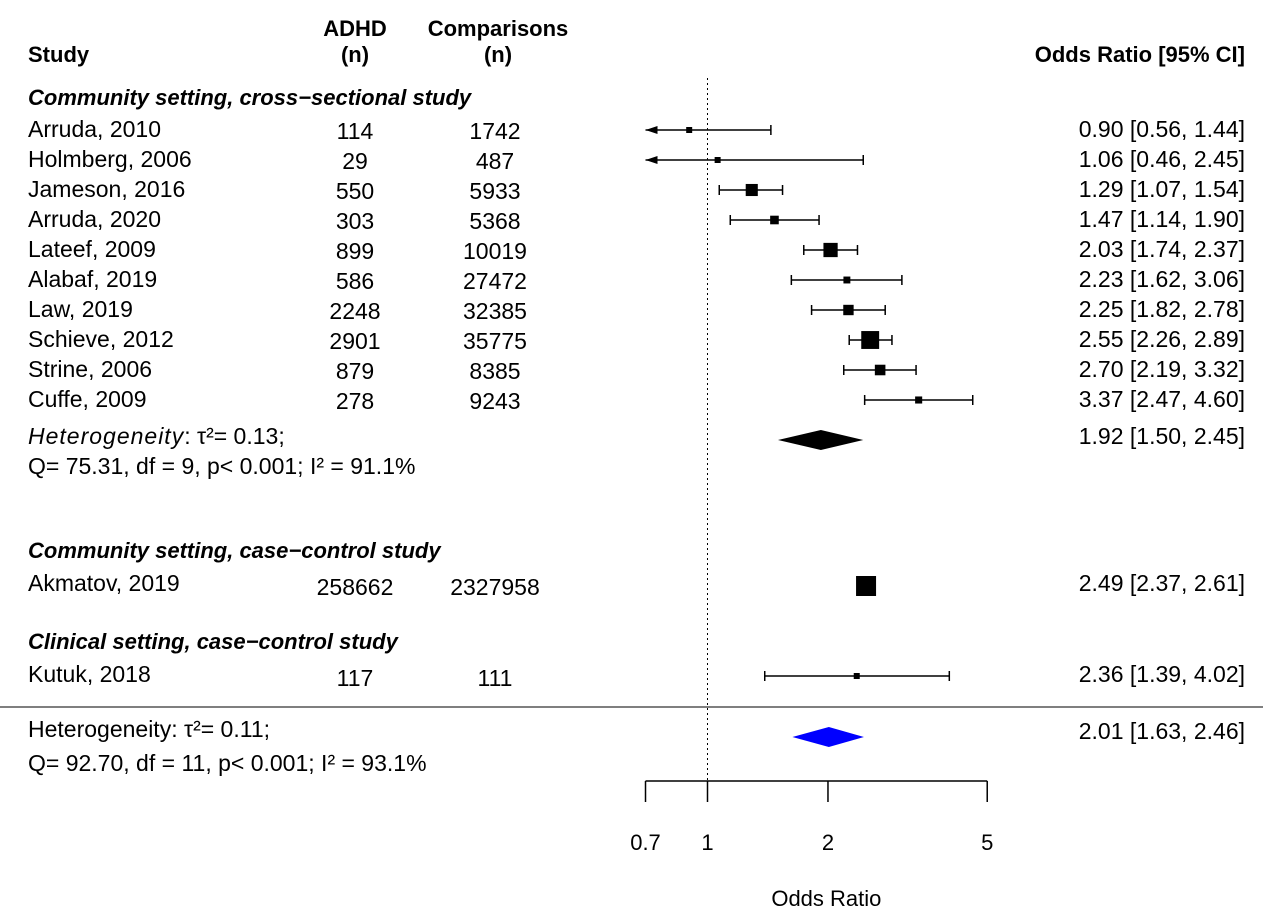 This screenshot has width=1263, height=912. Describe the element at coordinates (355, 54) in the screenshot. I see `header-adhd-unit: (n)` at that location.